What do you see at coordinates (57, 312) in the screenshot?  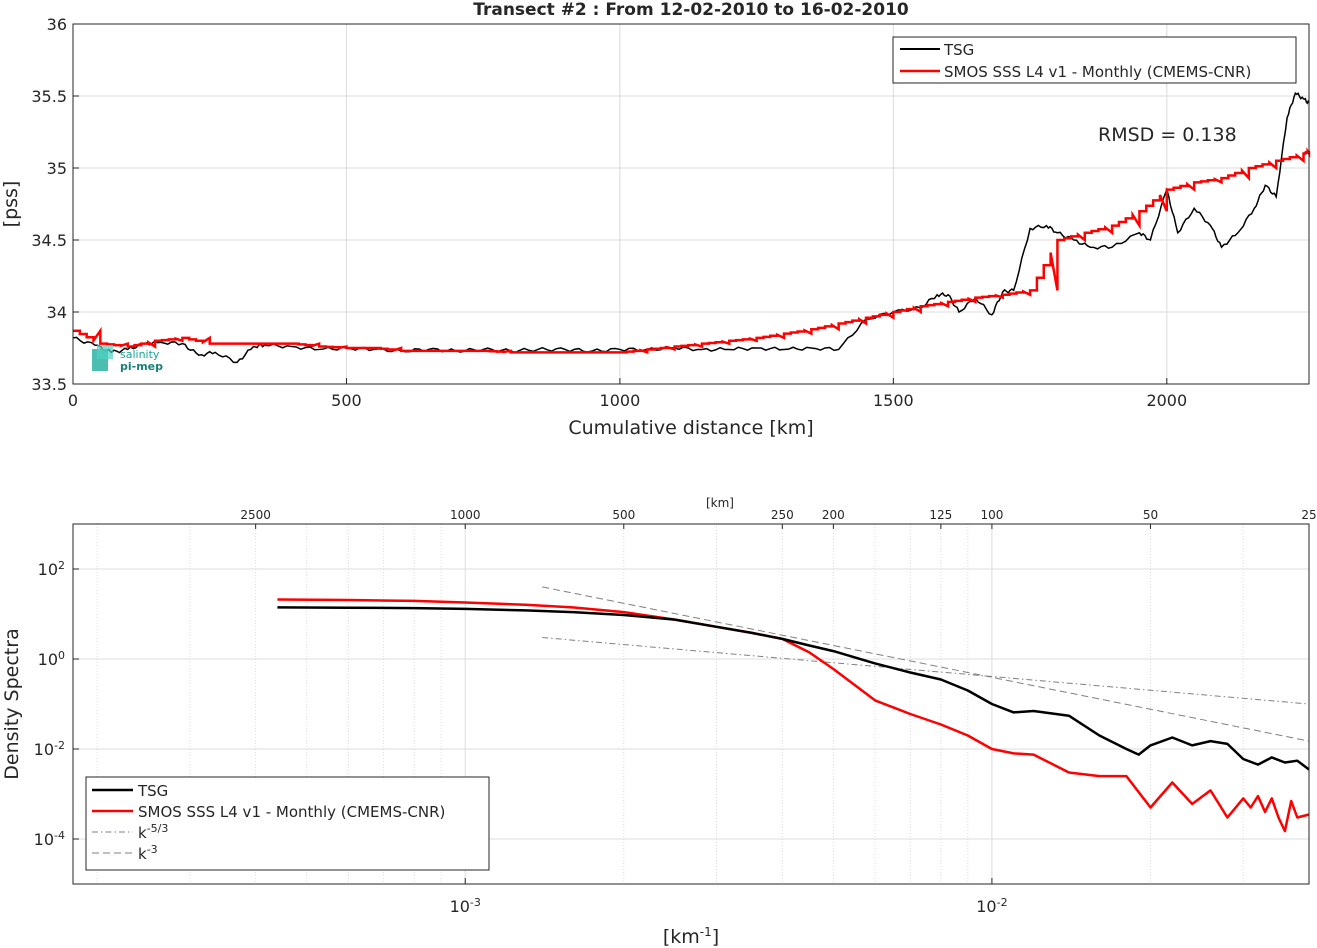 I see `top-y-tick-label: 34` at bounding box center [57, 312].